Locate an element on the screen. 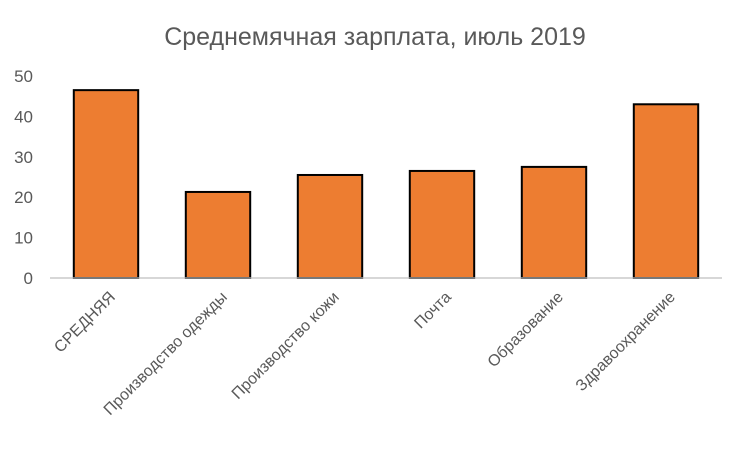 This screenshot has width=750, height=449. x-tick-label: СРЕДНЯЯ is located at coordinates (84, 322).